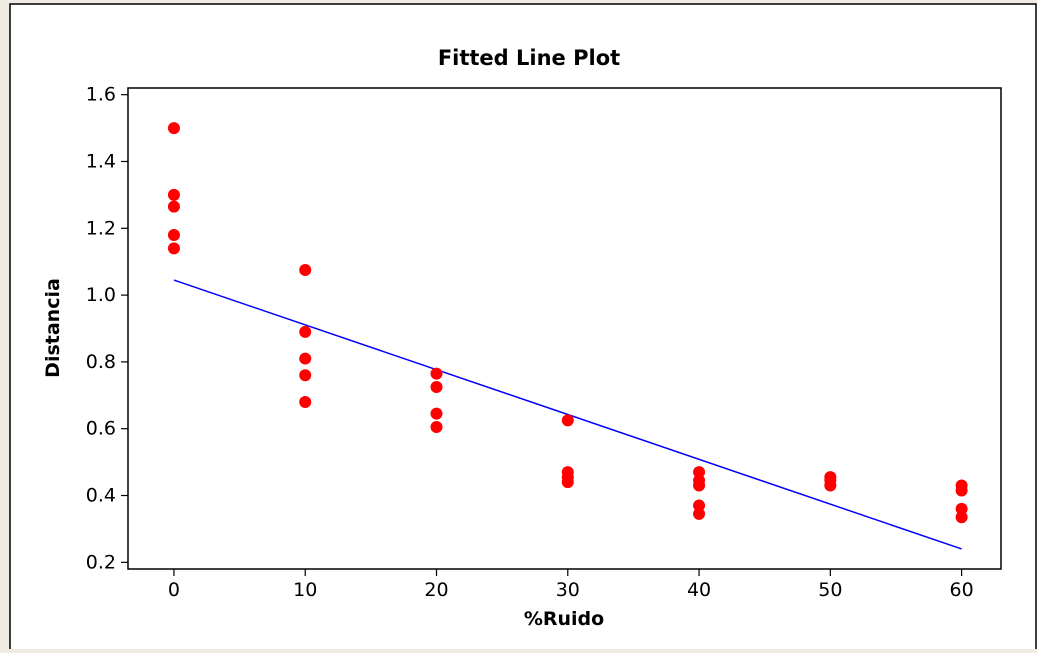 The image size is (1037, 653). Describe the element at coordinates (101, 429) in the screenshot. I see `y-tick-label: 0.6` at that location.